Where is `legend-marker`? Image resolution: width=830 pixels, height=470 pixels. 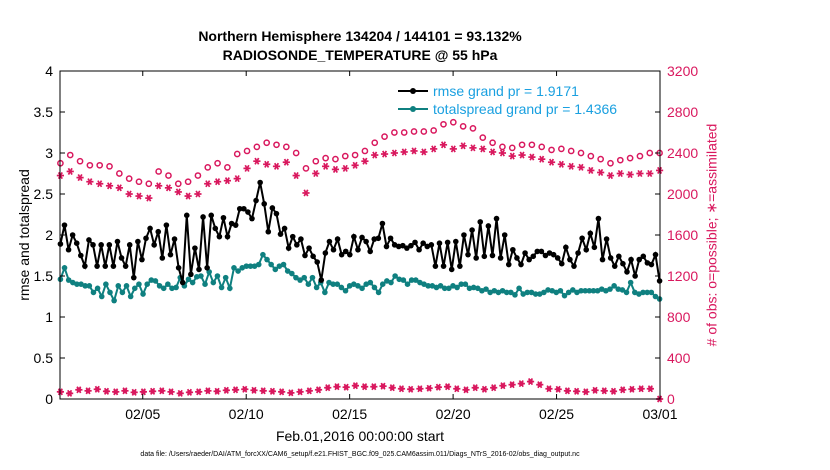 legend-marker is located at coordinates (413, 109).